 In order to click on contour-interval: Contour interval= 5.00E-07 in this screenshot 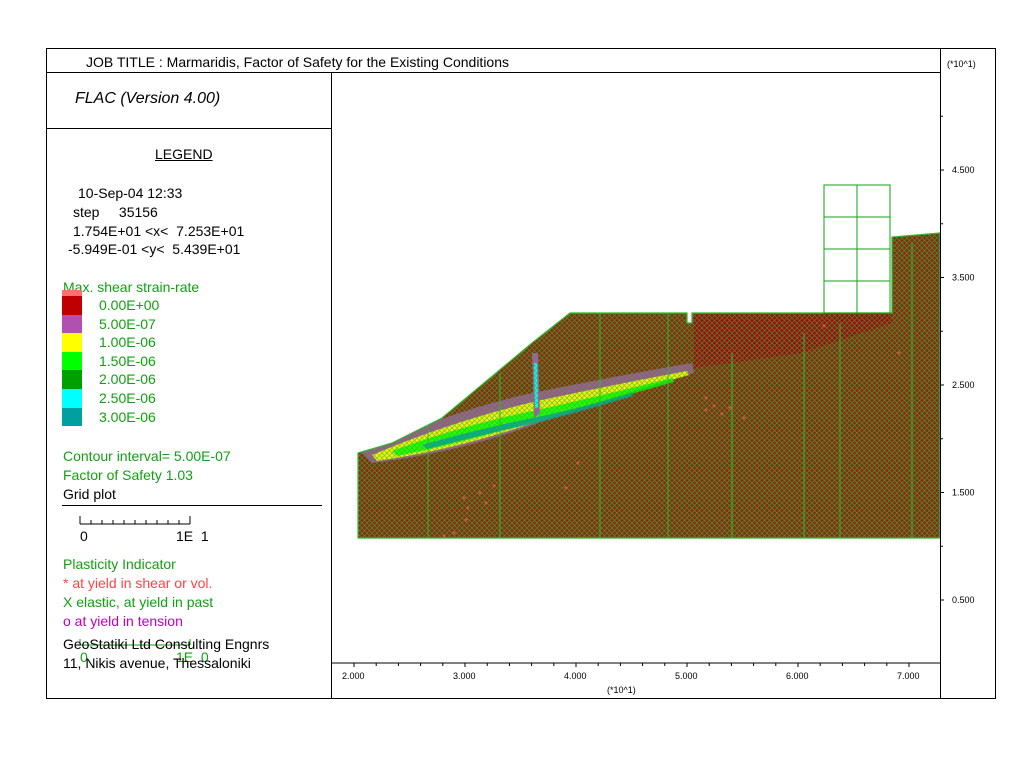, I will do `click(147, 456)`.